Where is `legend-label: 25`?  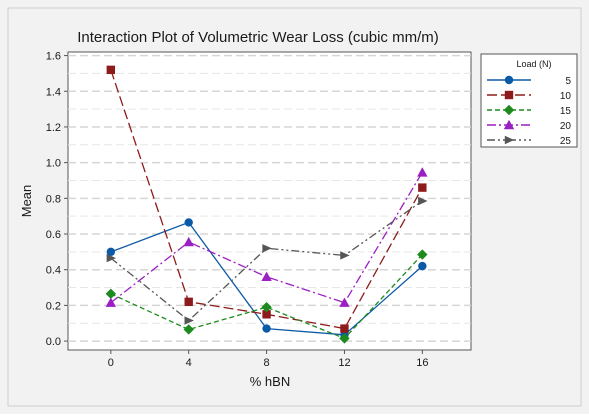 legend-label: 25 is located at coordinates (566, 141).